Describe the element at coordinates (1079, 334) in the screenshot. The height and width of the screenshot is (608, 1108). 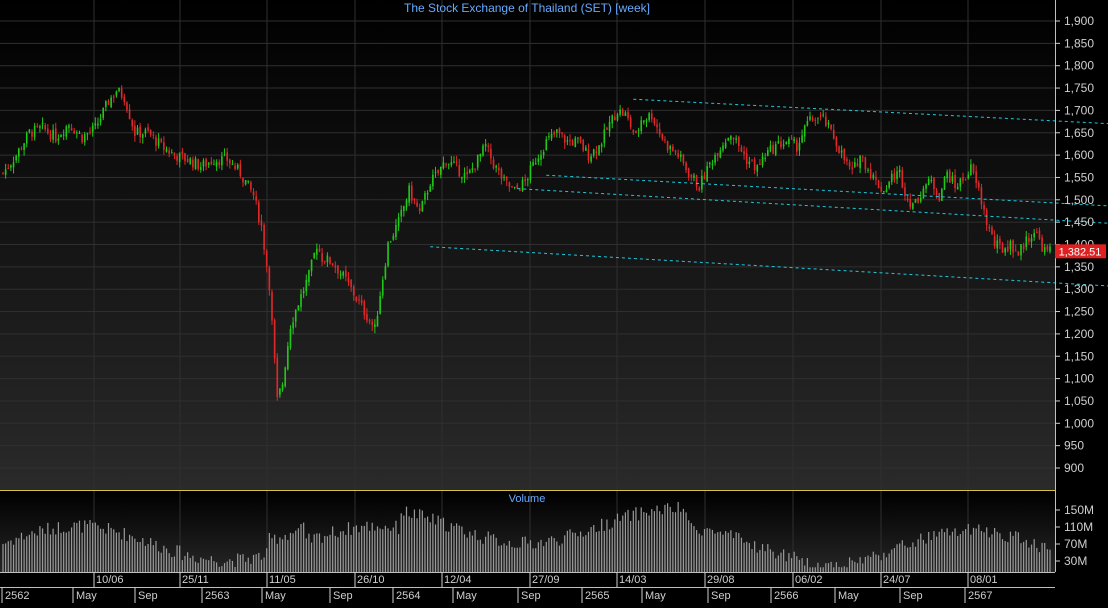
I see `price-tick-label: 1,200` at that location.